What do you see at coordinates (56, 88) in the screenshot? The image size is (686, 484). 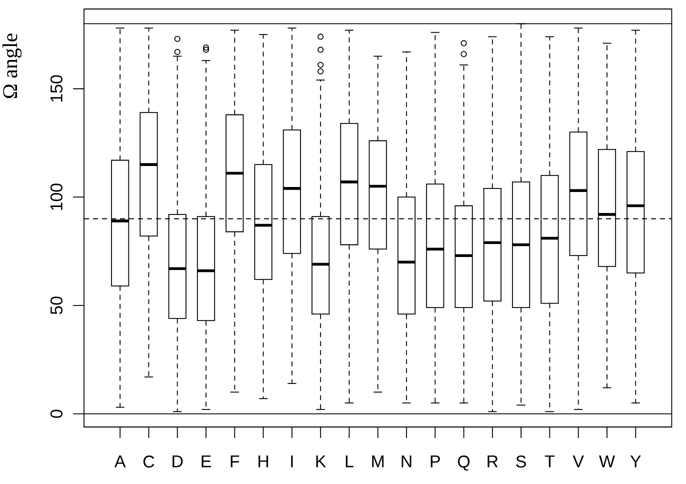 I see `y-tick-label: 150` at bounding box center [56, 88].